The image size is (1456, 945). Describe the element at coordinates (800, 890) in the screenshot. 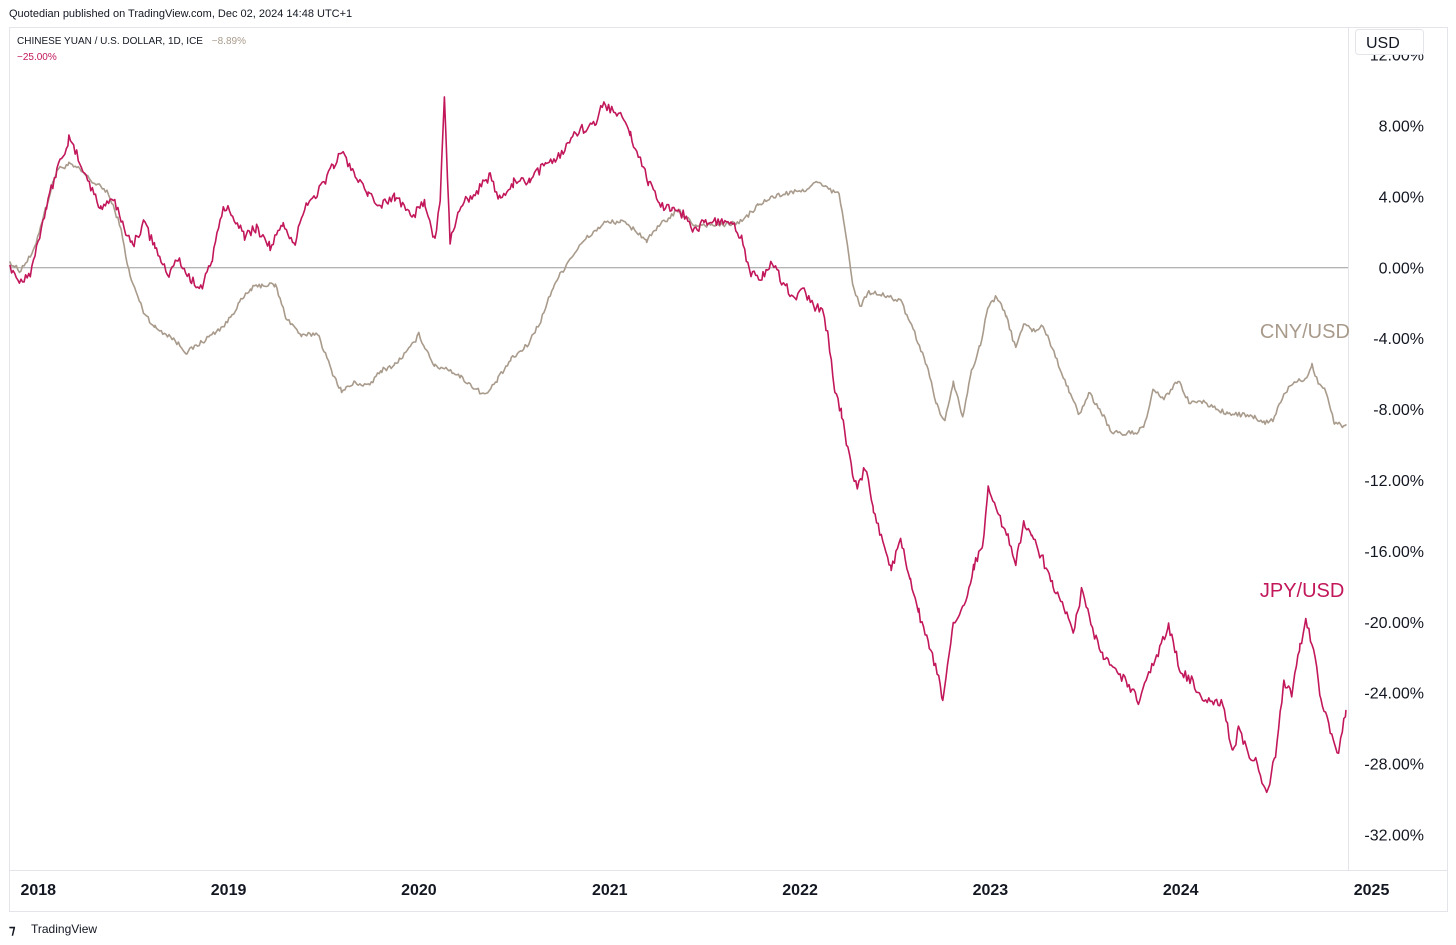

I see `x-tick-label: 2022` at that location.